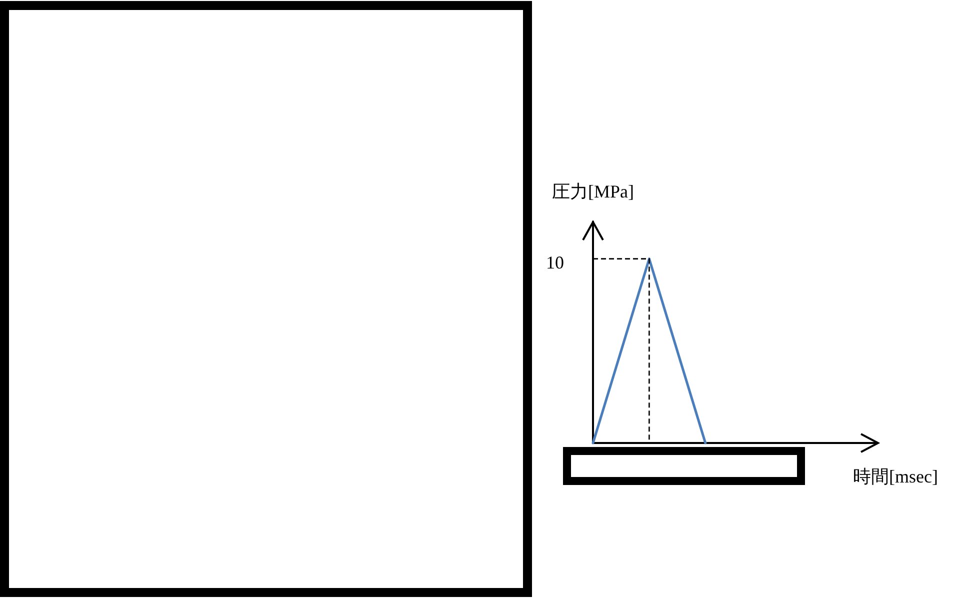  Describe the element at coordinates (555, 262) in the screenshot. I see `text: 10` at that location.